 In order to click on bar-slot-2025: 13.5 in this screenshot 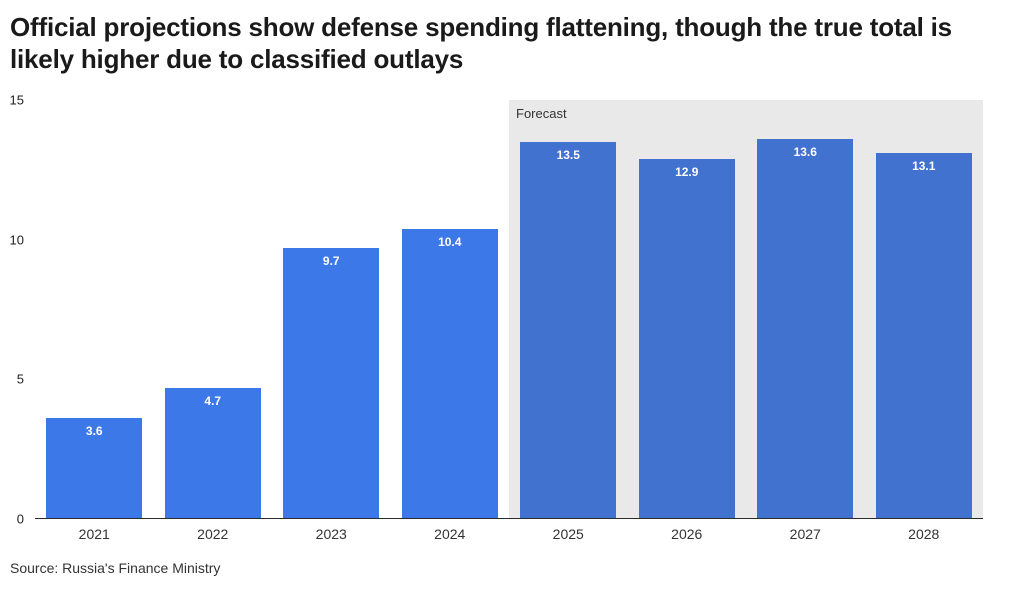, I will do `click(568, 309)`.